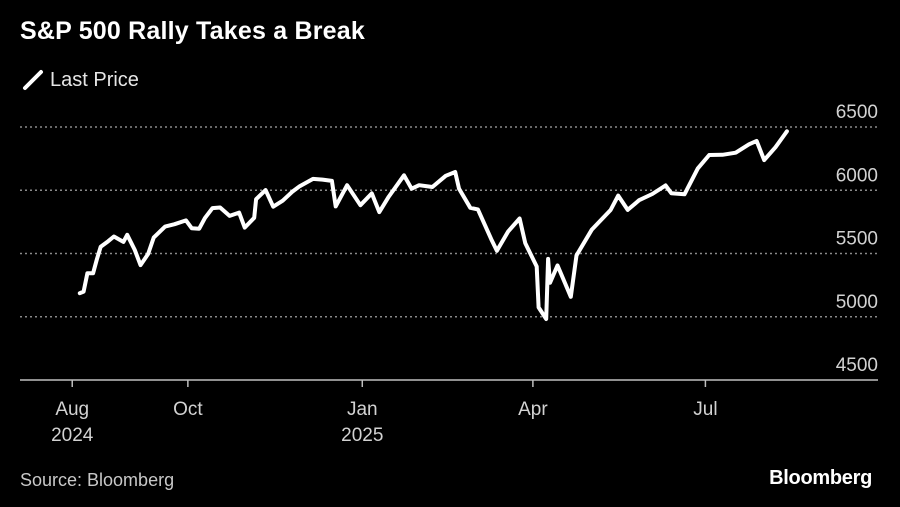 This screenshot has height=507, width=900. Describe the element at coordinates (857, 175) in the screenshot. I see `y-tick-label-6000: 6000` at that location.